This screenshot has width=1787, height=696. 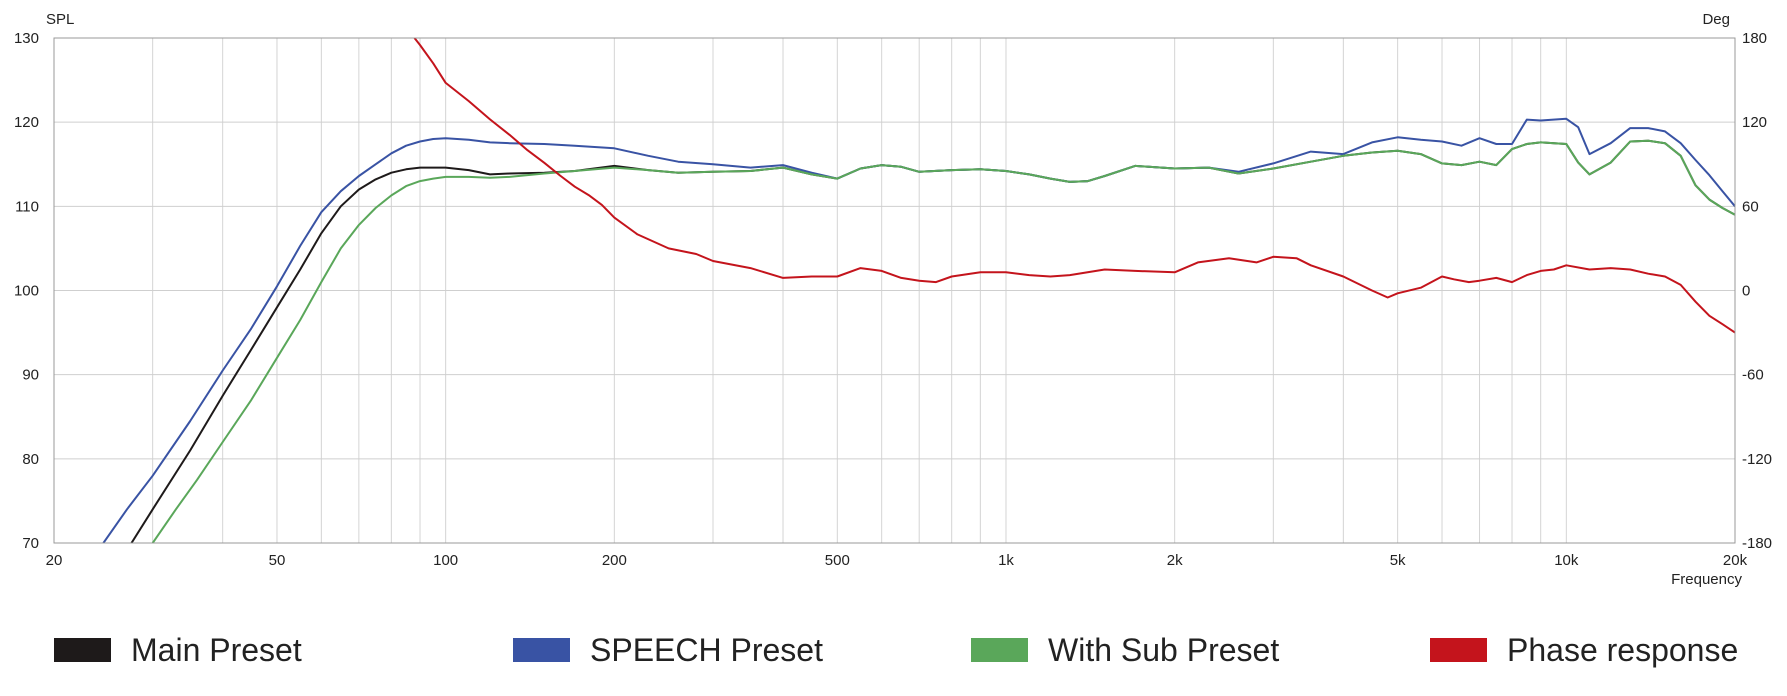 I want to click on x-tick-label: 2k, so click(x=1175, y=560).